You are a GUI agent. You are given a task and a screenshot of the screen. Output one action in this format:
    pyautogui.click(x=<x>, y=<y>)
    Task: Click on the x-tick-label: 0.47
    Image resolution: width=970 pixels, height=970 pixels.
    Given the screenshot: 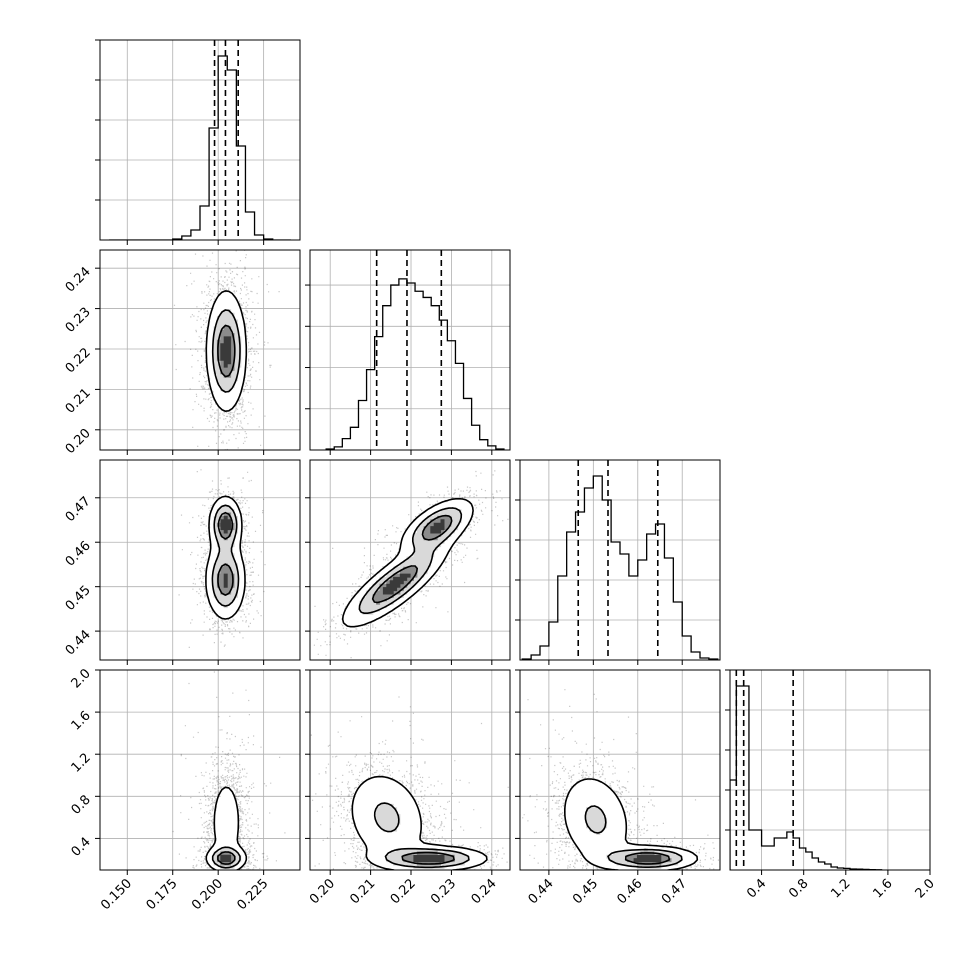 What is the action you would take?
    pyautogui.click(x=674, y=891)
    